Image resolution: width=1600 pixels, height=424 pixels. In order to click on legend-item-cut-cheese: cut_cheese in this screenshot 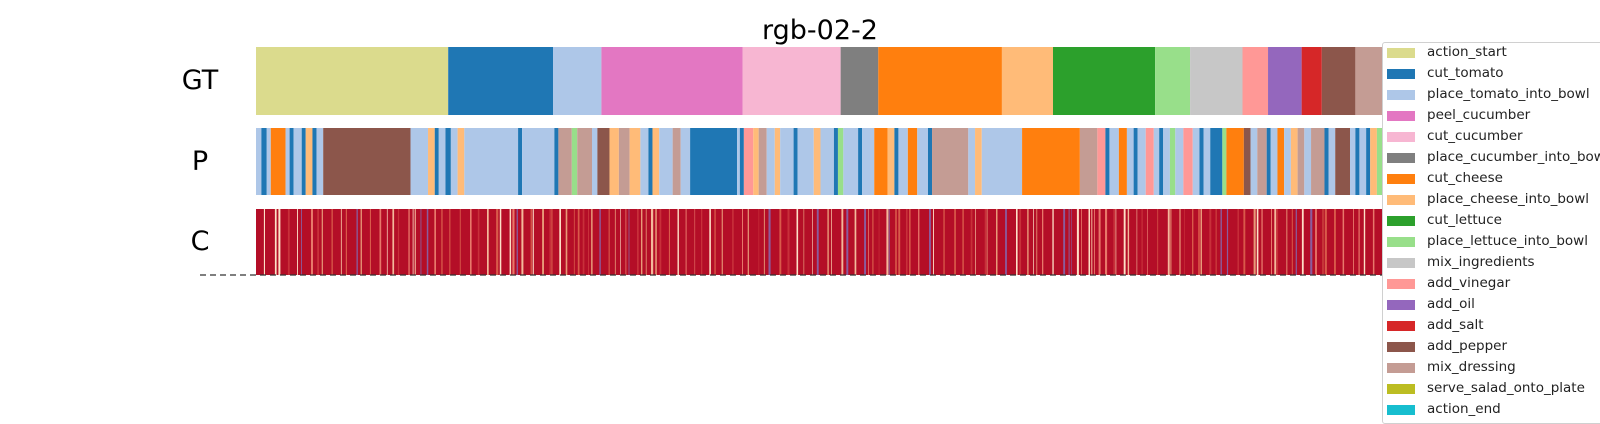, I will do `click(1491, 179)`.